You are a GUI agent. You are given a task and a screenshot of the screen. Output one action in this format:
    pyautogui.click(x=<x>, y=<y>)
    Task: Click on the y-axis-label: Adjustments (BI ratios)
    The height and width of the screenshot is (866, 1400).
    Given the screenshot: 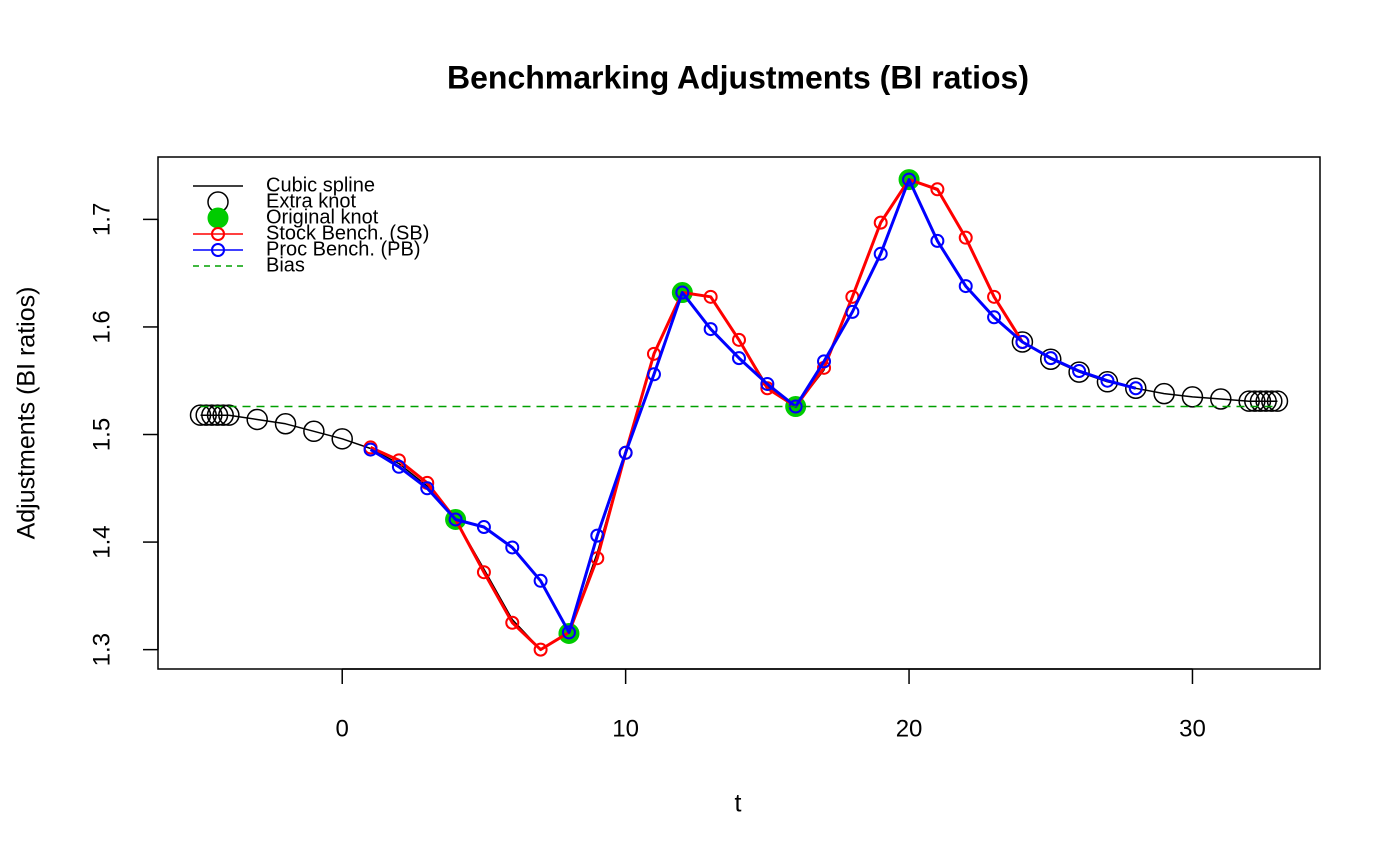 What is the action you would take?
    pyautogui.click(x=27, y=413)
    